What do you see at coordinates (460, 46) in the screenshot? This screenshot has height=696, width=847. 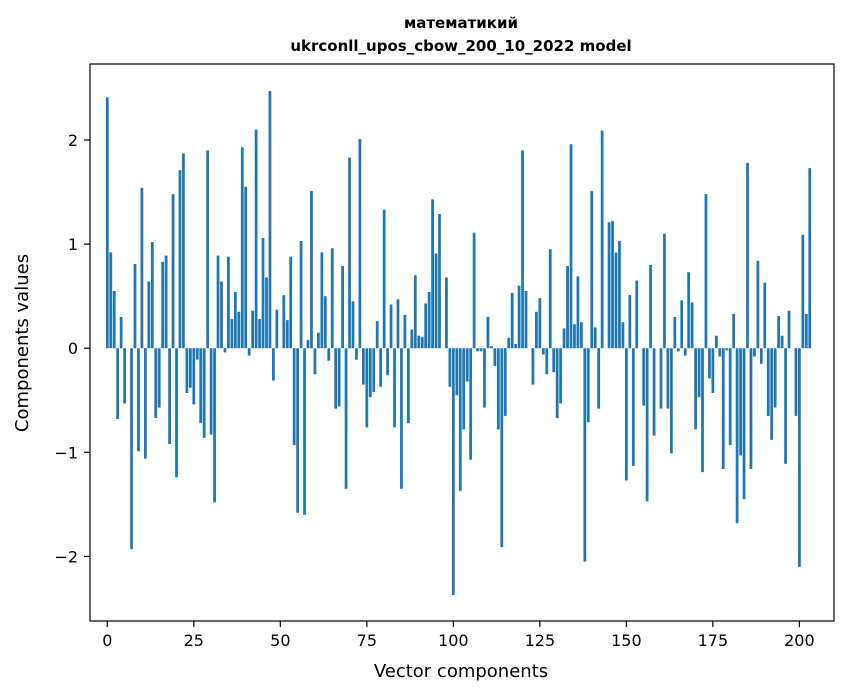 I see `chart-title-line2: ukrconll_upos_cbow_200_10_2022 model` at bounding box center [460, 46].